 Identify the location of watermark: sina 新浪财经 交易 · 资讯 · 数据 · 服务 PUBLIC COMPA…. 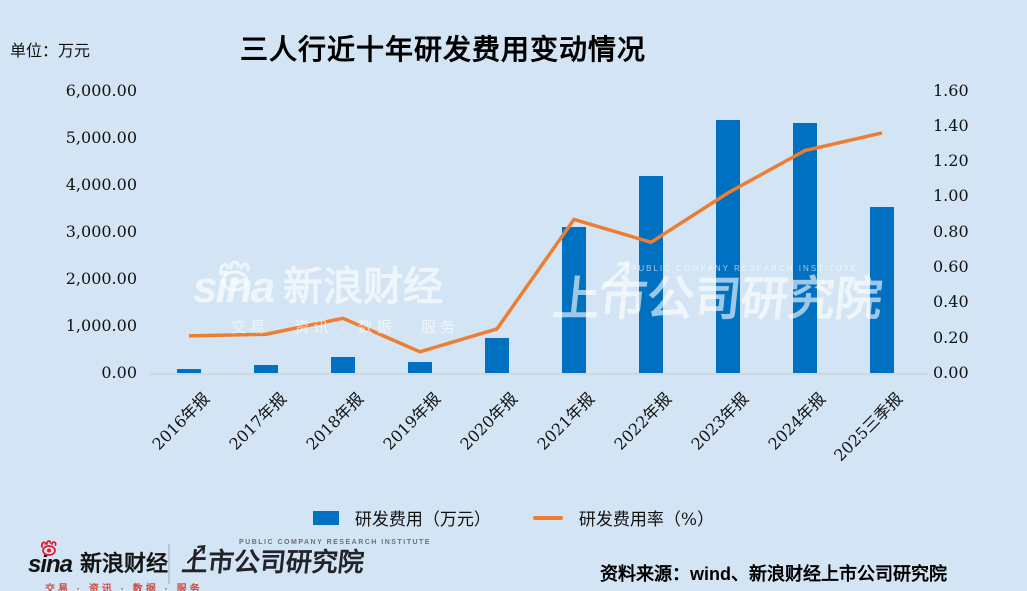
(539, 305).